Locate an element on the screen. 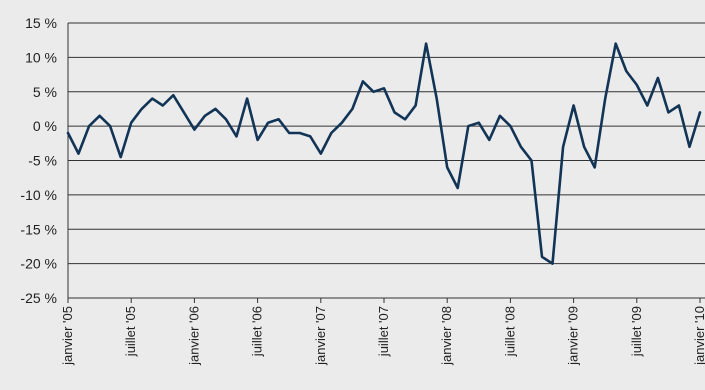  x-tick-label: janvier '08 is located at coordinates (446, 336).